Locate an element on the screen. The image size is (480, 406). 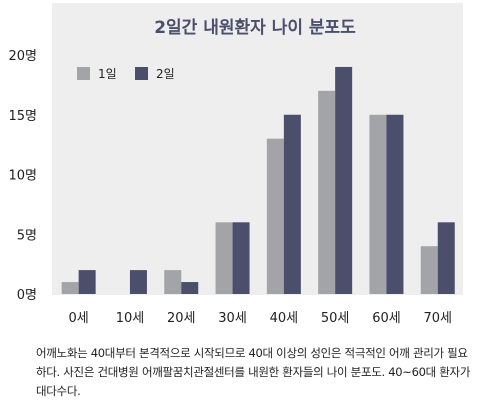
y-tick-label: 10명 is located at coordinates (22, 176).